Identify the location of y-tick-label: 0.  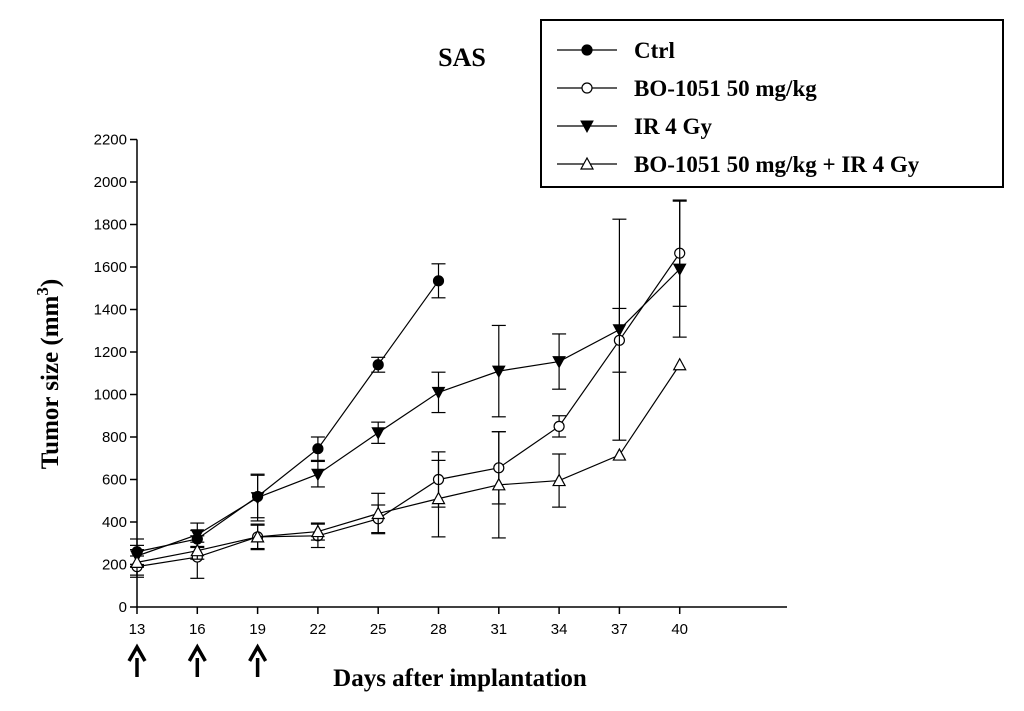
(123, 607).